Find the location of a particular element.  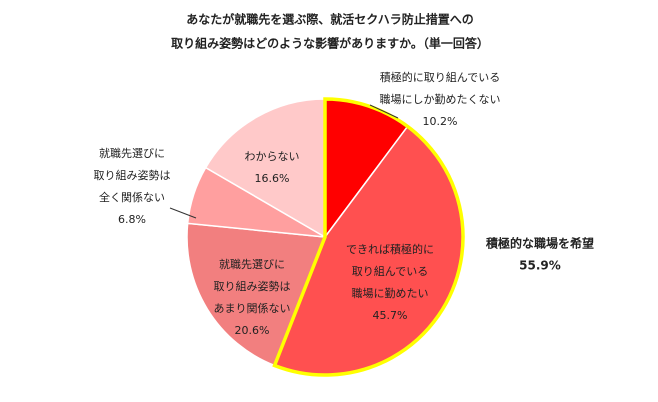

value-label: 16.6% is located at coordinates (272, 178).